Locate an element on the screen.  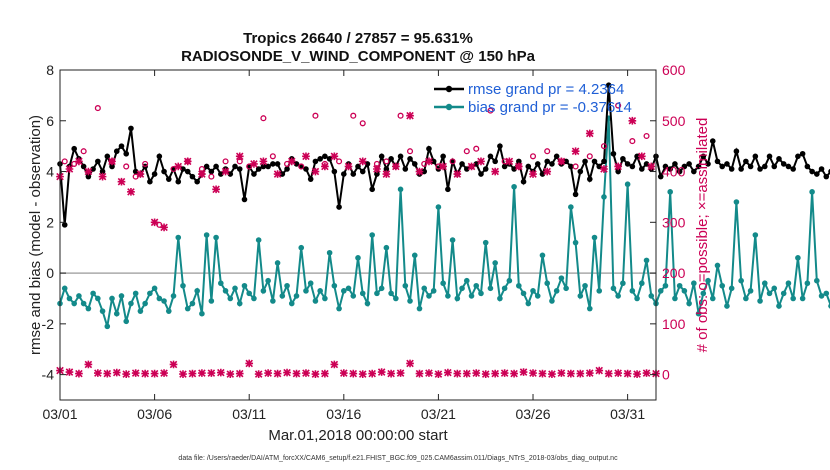
legend-rmse-marker is located at coordinates (449, 89).